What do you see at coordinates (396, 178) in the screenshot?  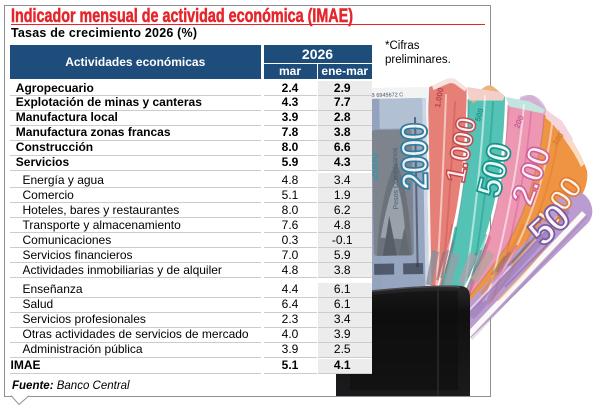 I see `svg-text: Pesos Dominicanos` at bounding box center [396, 178].